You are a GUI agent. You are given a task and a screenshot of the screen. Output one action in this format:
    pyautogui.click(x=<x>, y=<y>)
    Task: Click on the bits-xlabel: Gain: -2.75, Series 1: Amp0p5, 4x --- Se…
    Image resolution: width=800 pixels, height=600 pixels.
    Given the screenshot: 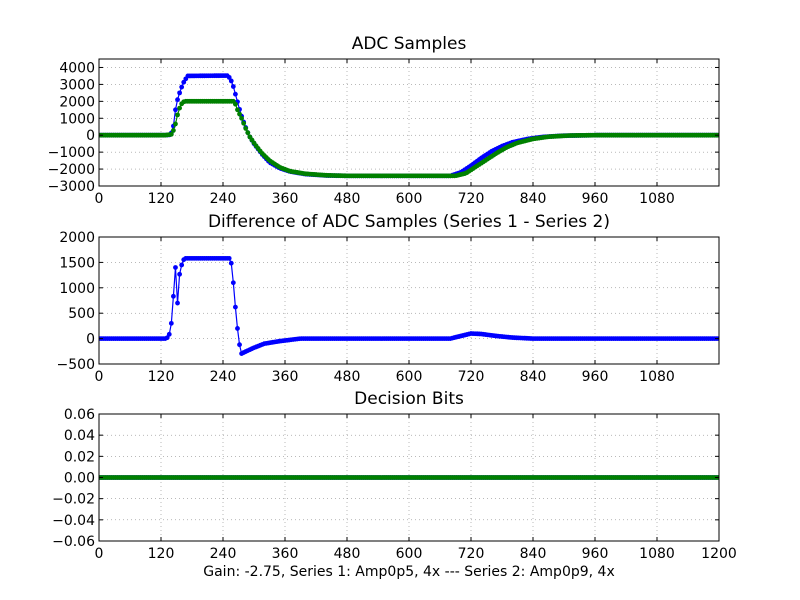 What is the action you would take?
    pyautogui.click(x=408, y=572)
    